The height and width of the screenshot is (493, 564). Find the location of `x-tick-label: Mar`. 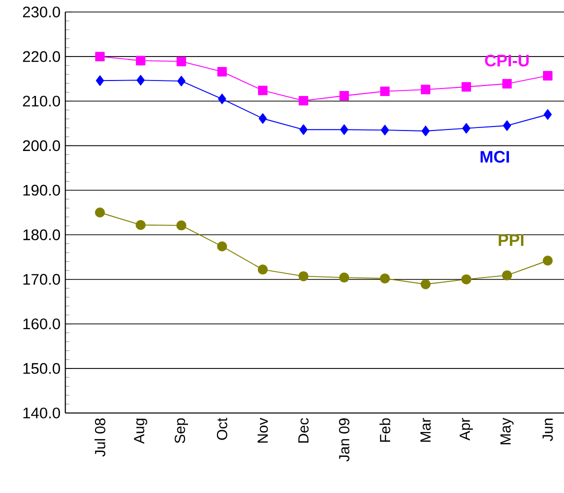

x-tick-label: Mar is located at coordinates (425, 430).